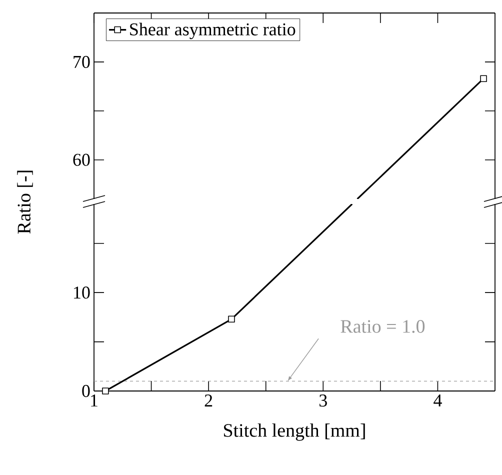 Image resolution: width=502 pixels, height=475 pixels. Describe the element at coordinates (25, 202) in the screenshot. I see `y-axis-title: Ratio [-]` at that location.